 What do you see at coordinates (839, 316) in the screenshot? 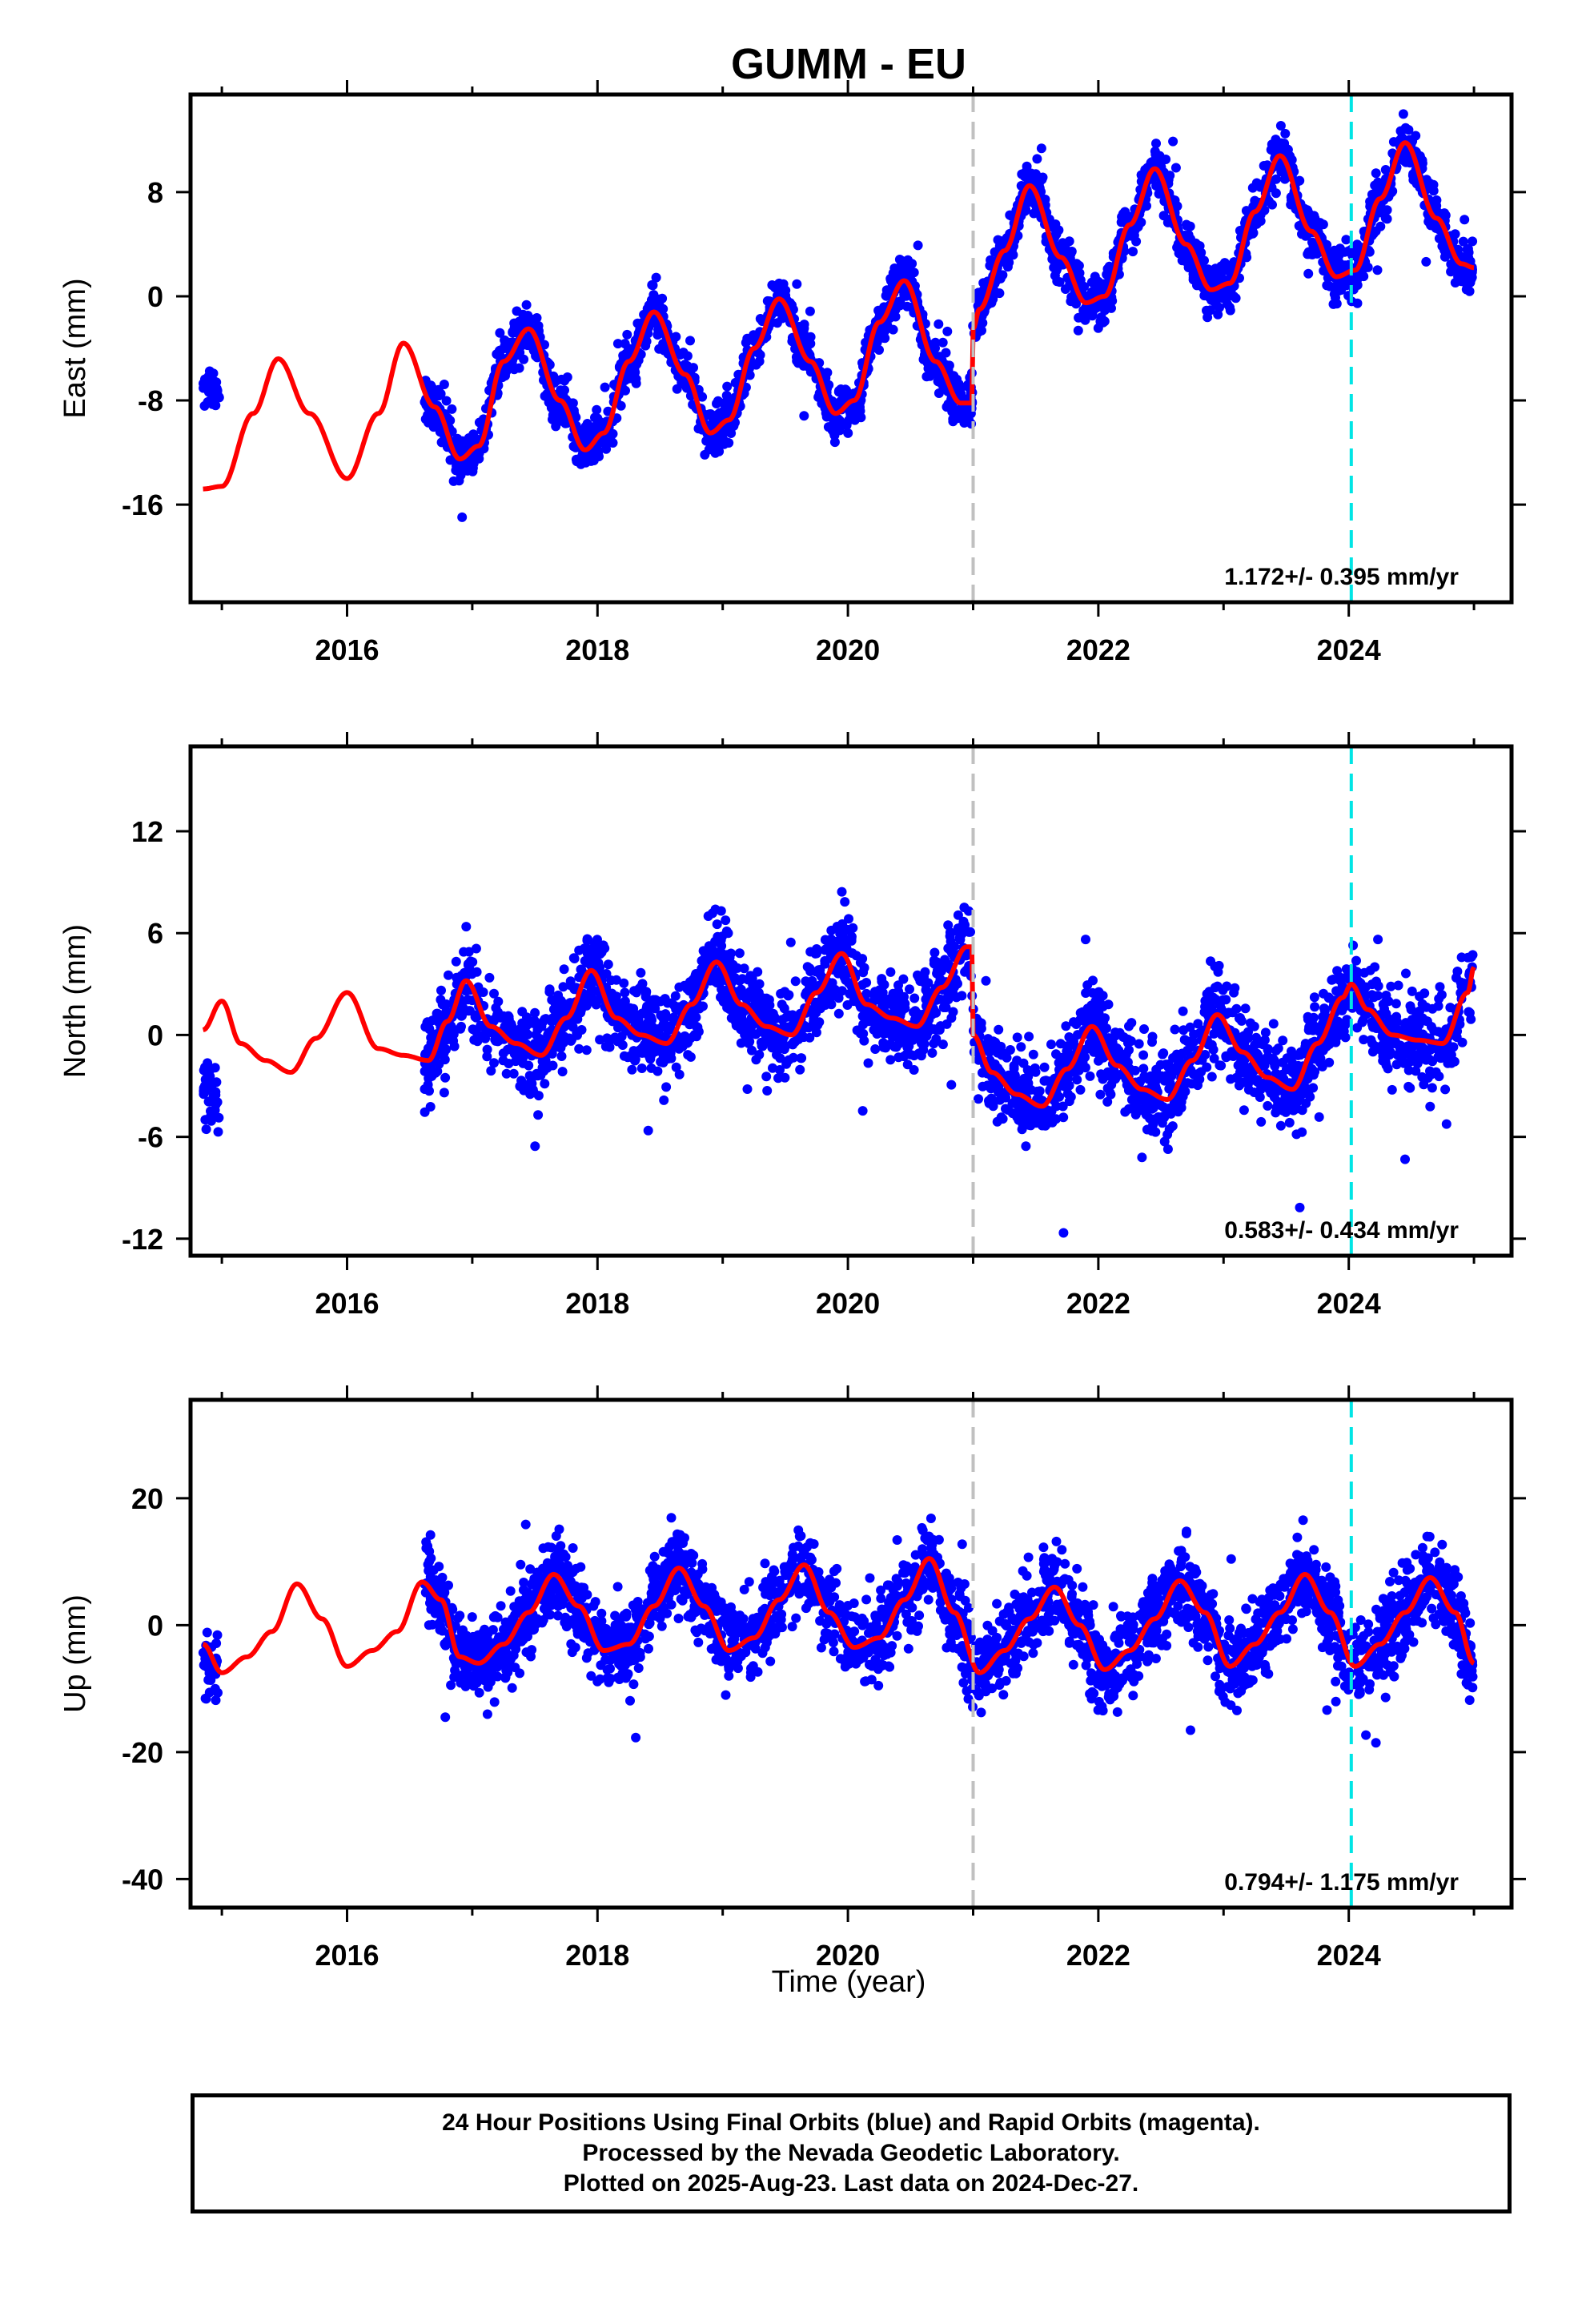
I see `model-curve` at bounding box center [839, 316].